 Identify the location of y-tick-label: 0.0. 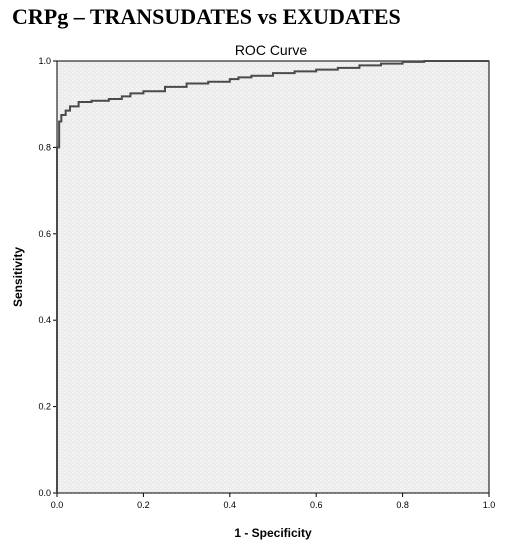
(44, 493).